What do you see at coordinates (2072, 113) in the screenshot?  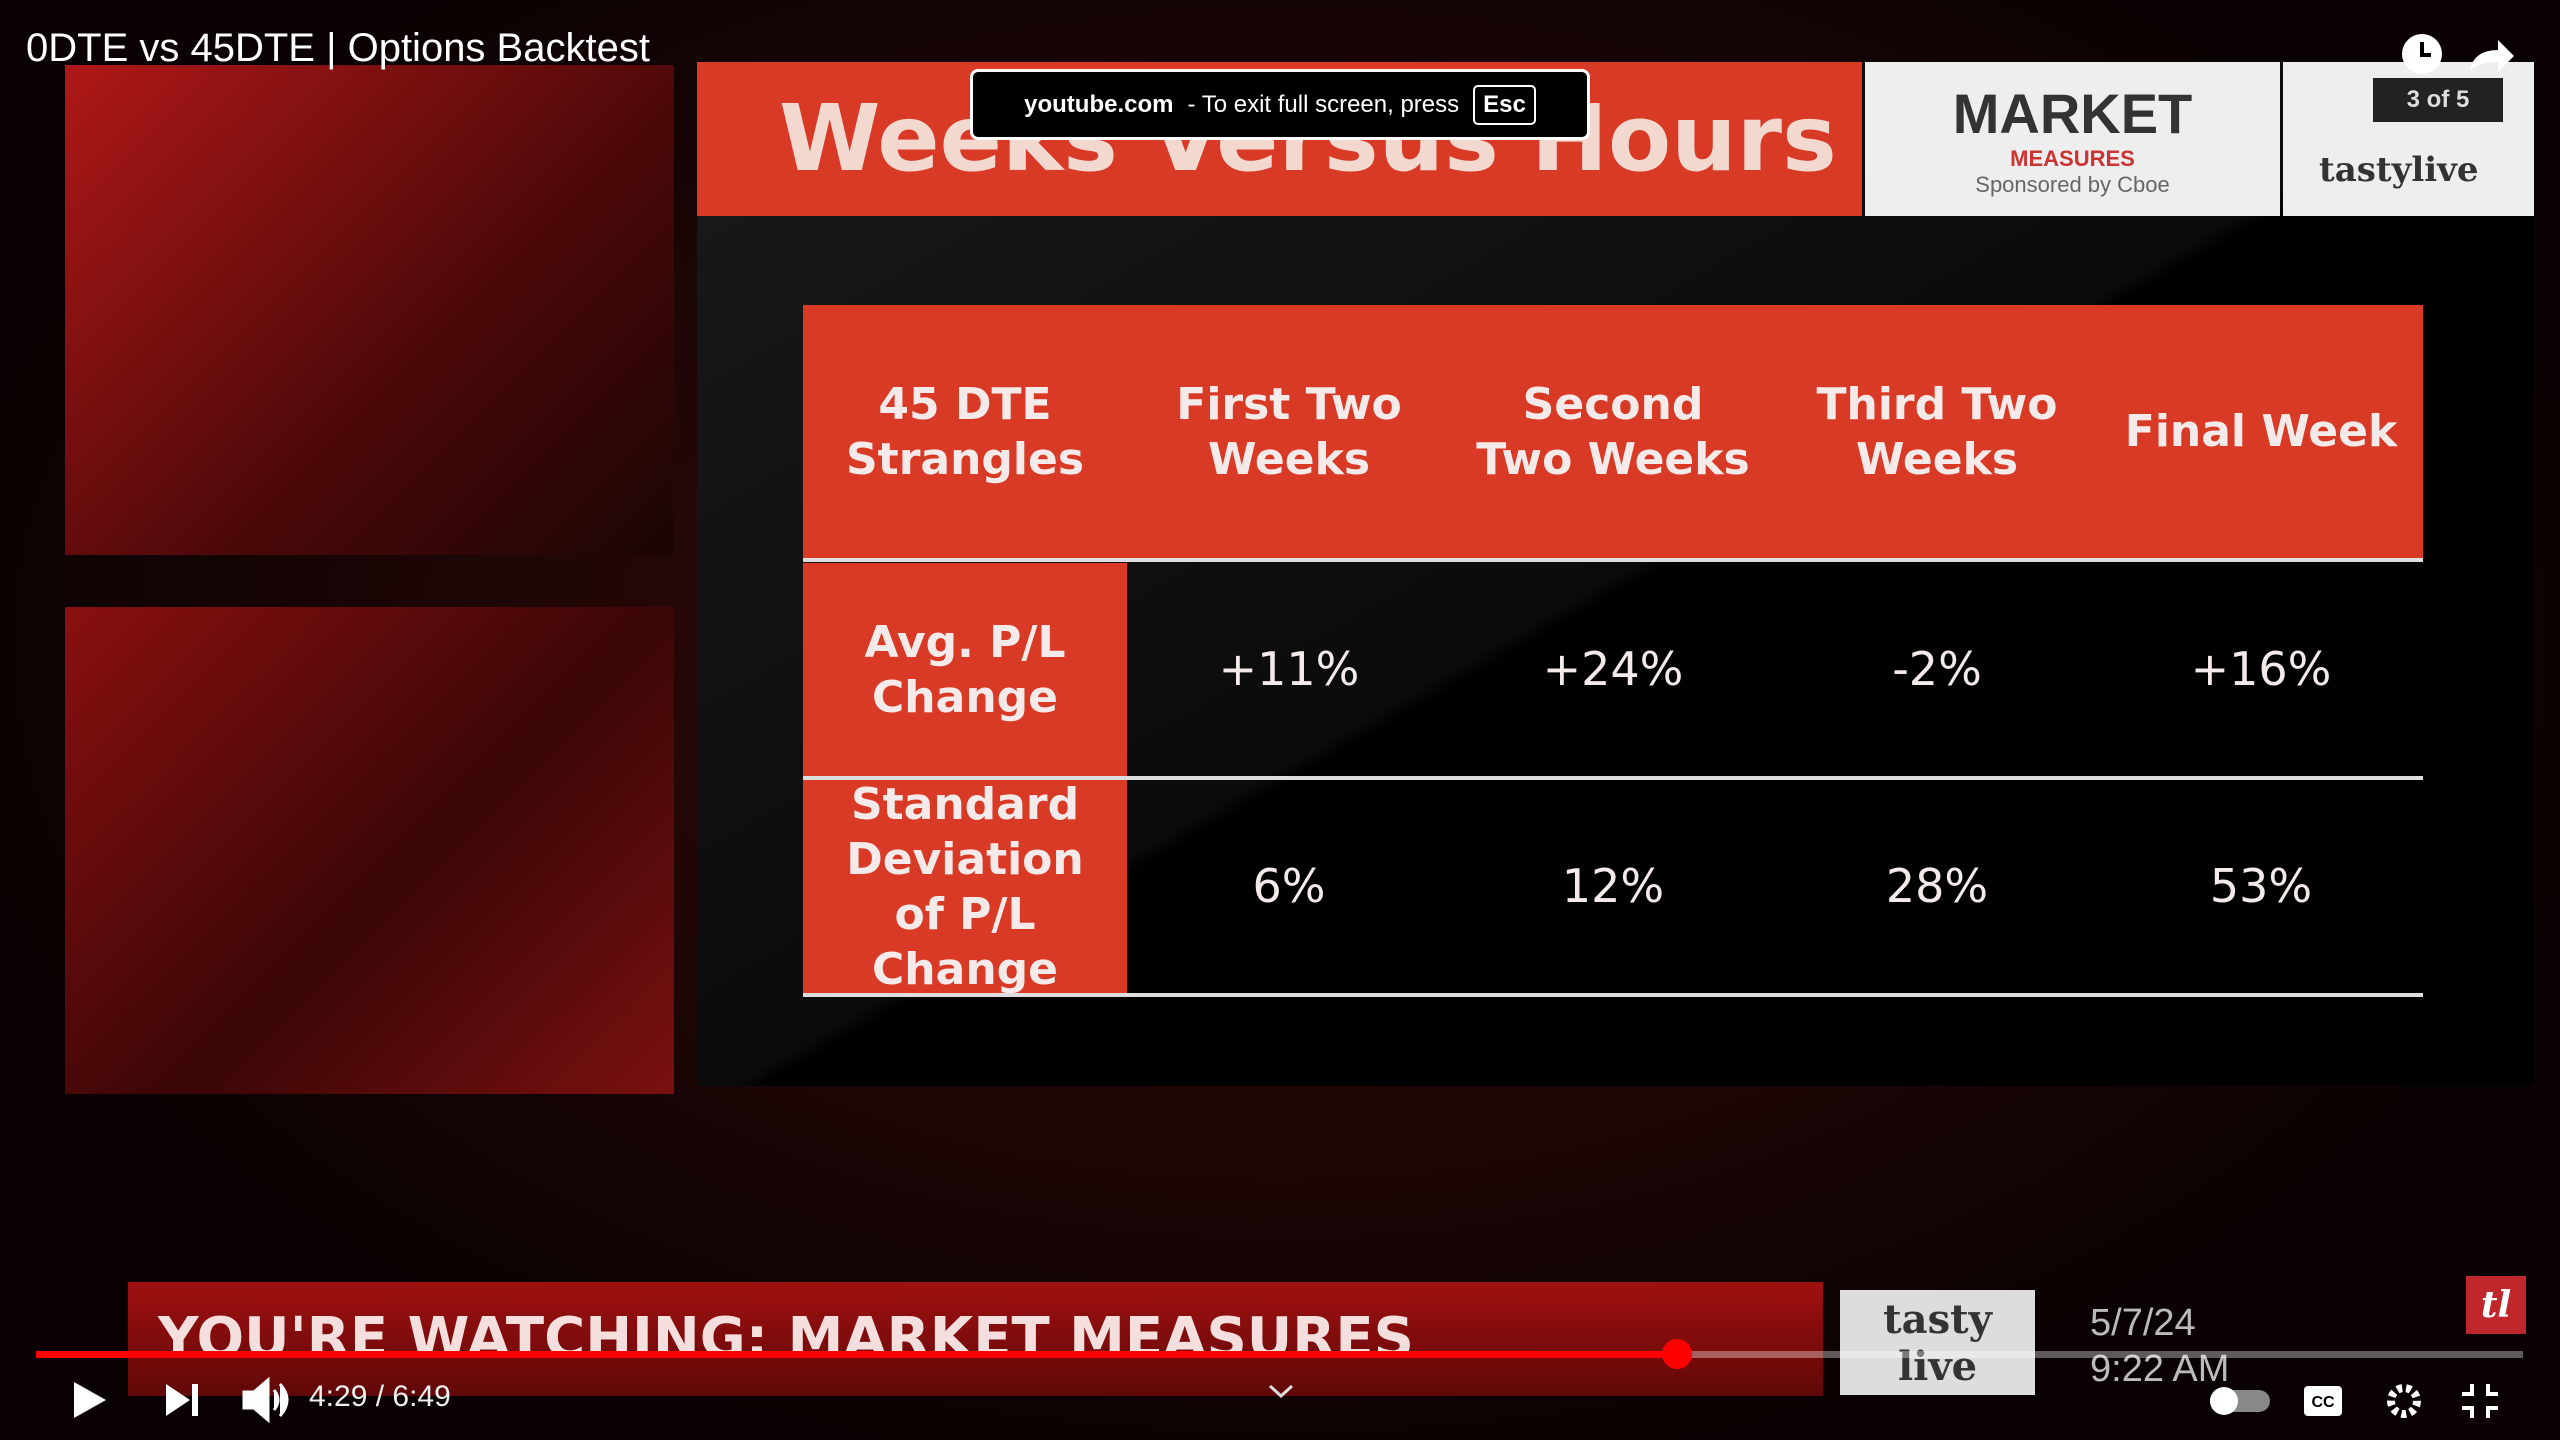 I see `logo-name: MARKET` at bounding box center [2072, 113].